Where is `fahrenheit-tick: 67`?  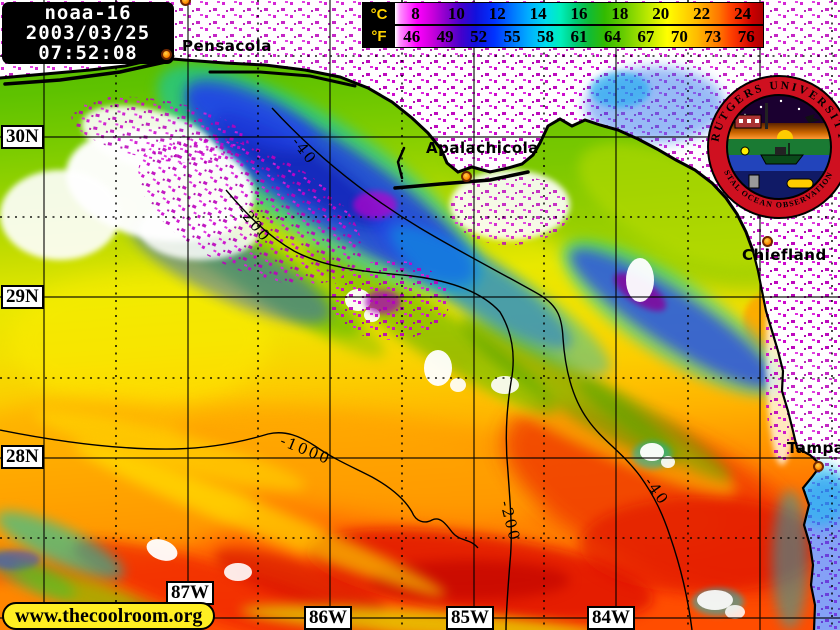
fahrenheit-tick: 67 is located at coordinates (646, 36).